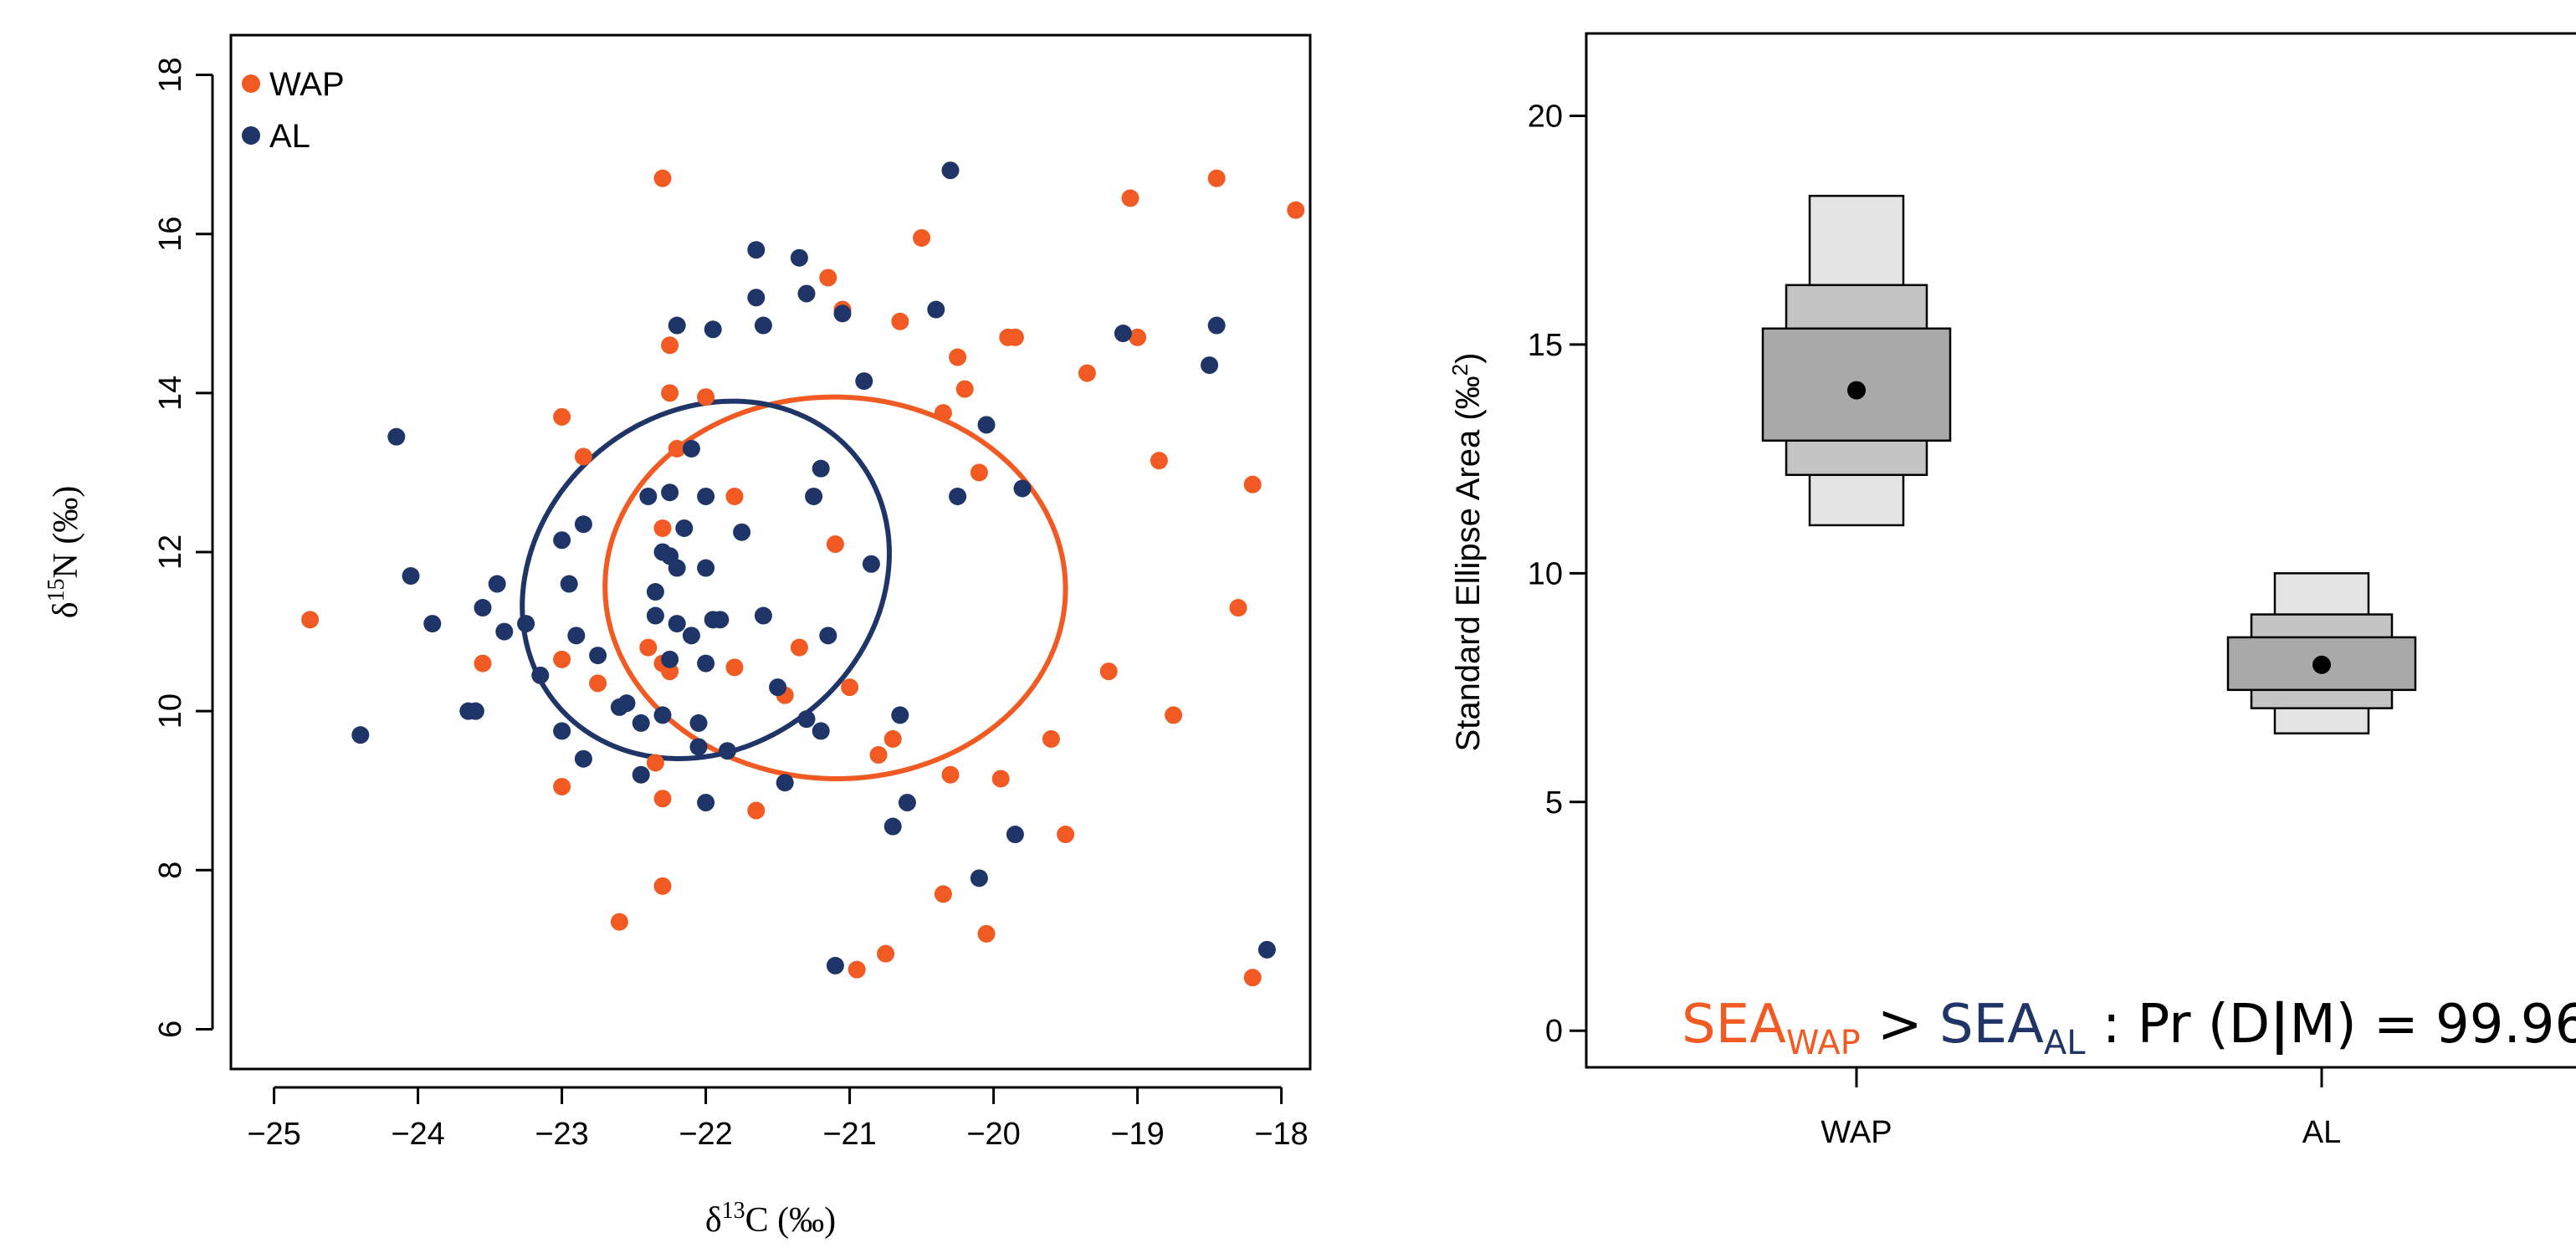 The height and width of the screenshot is (1248, 2576). I want to click on sea-y-tick-label: 0, so click(1554, 1031).